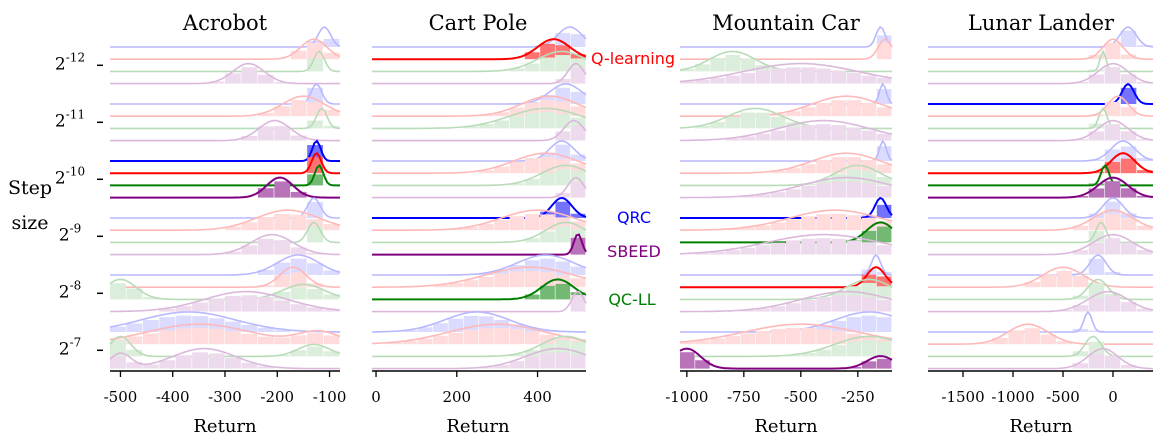  Describe the element at coordinates (70, 176) in the screenshot. I see `step-size-label: 2-10` at that location.